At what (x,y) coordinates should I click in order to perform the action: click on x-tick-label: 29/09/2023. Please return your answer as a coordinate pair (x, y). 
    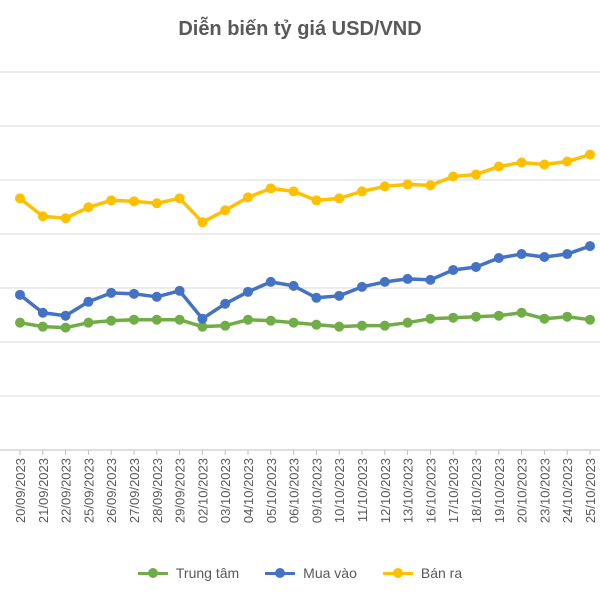
    Looking at the image, I should click on (180, 490).